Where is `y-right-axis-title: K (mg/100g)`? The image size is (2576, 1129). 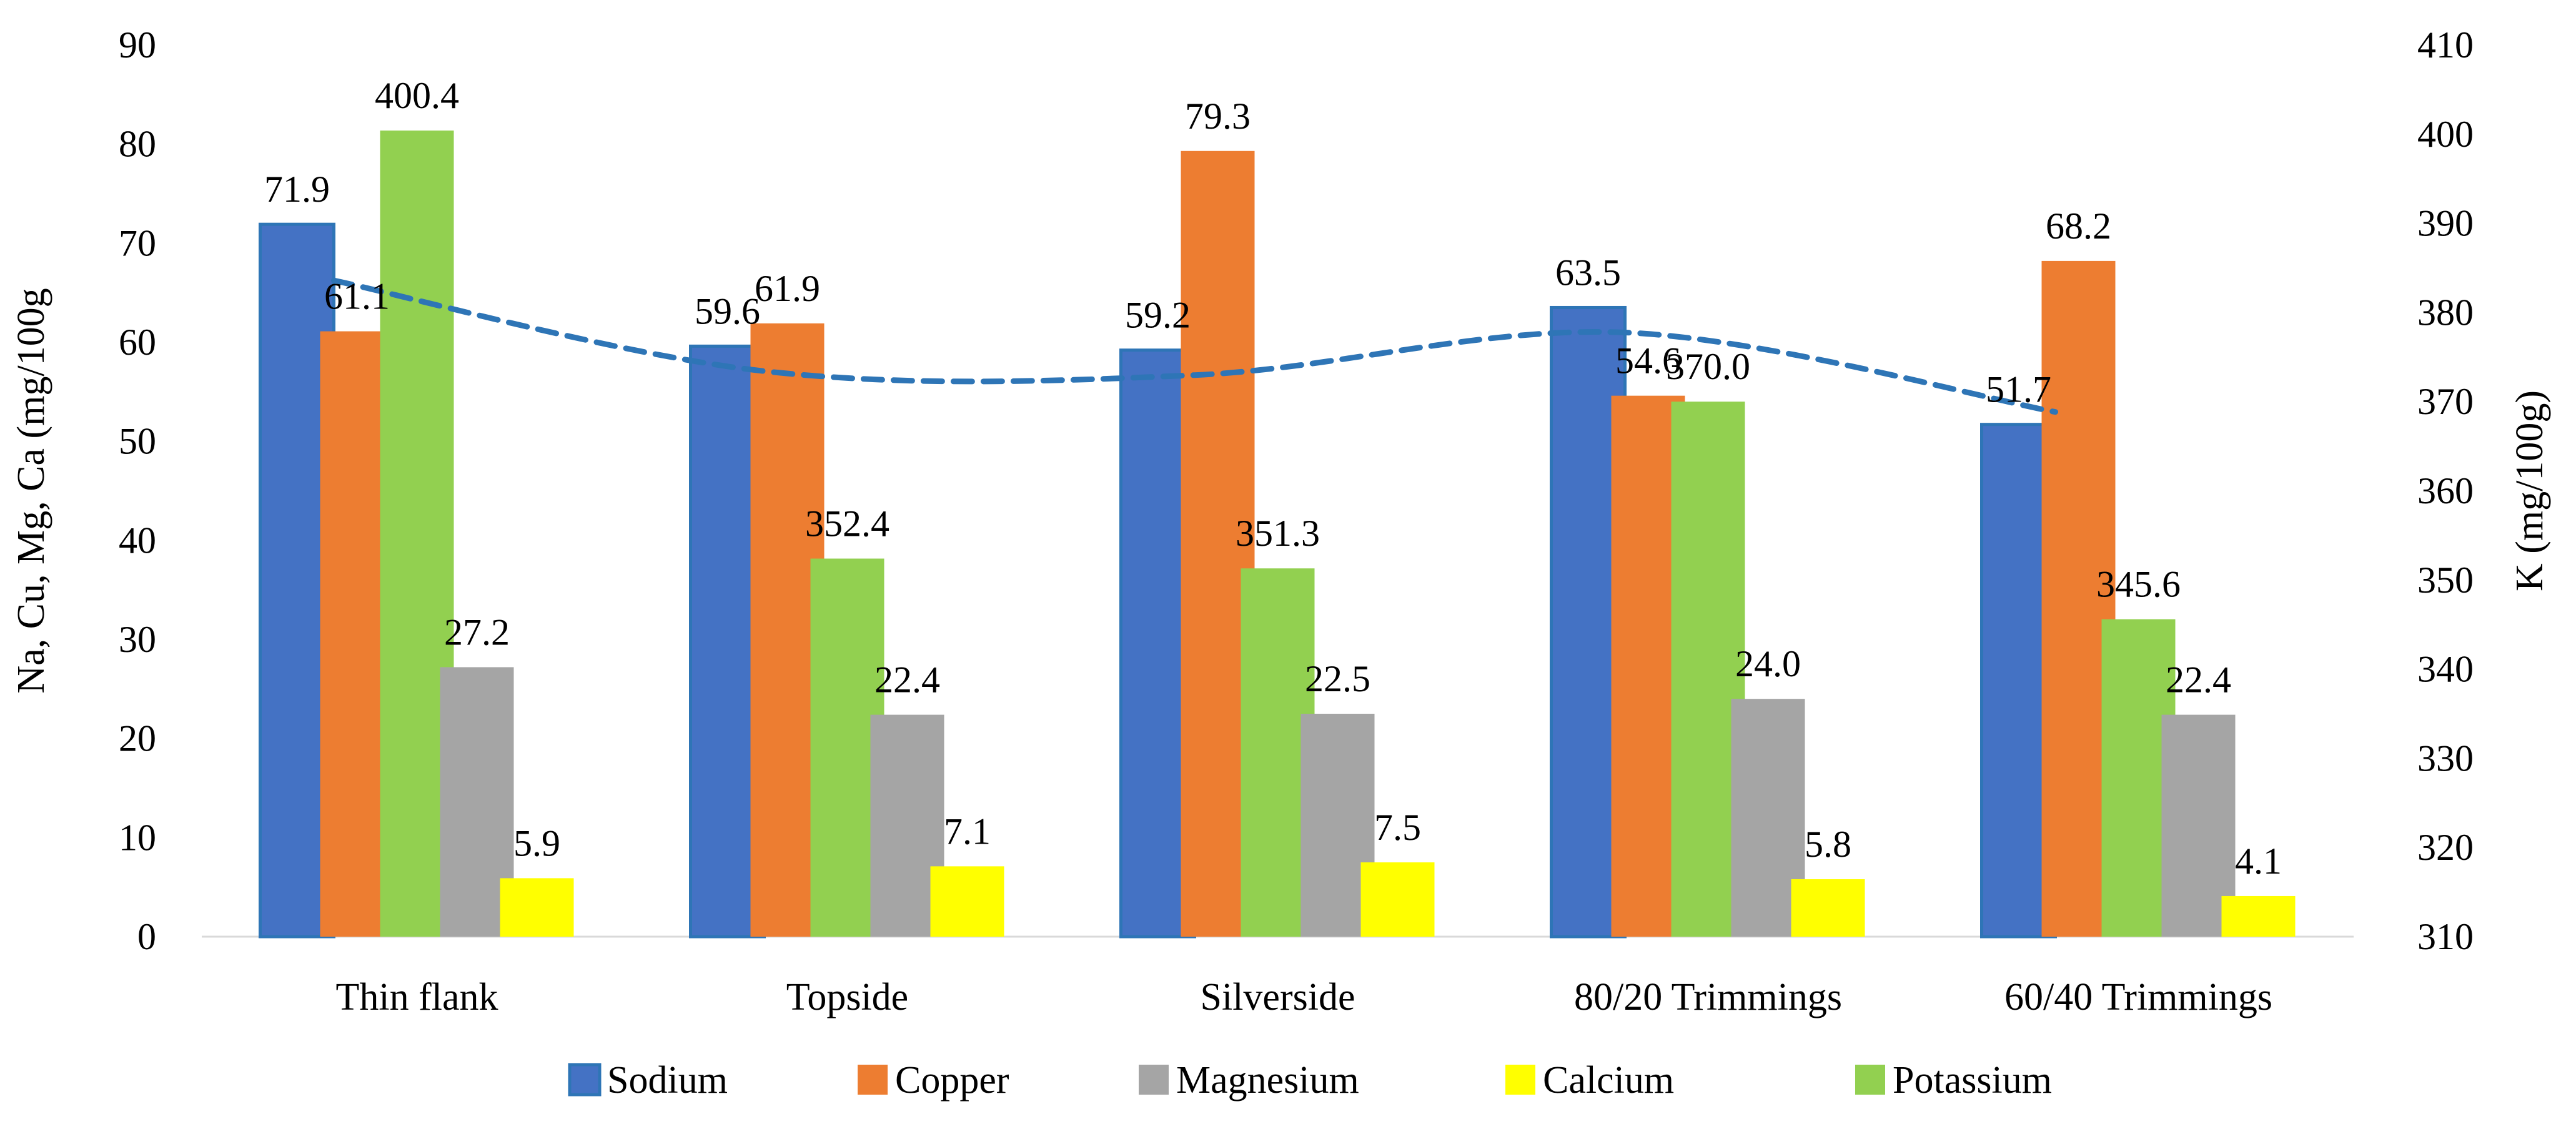 y-right-axis-title: K (mg/100g) is located at coordinates (2530, 490).